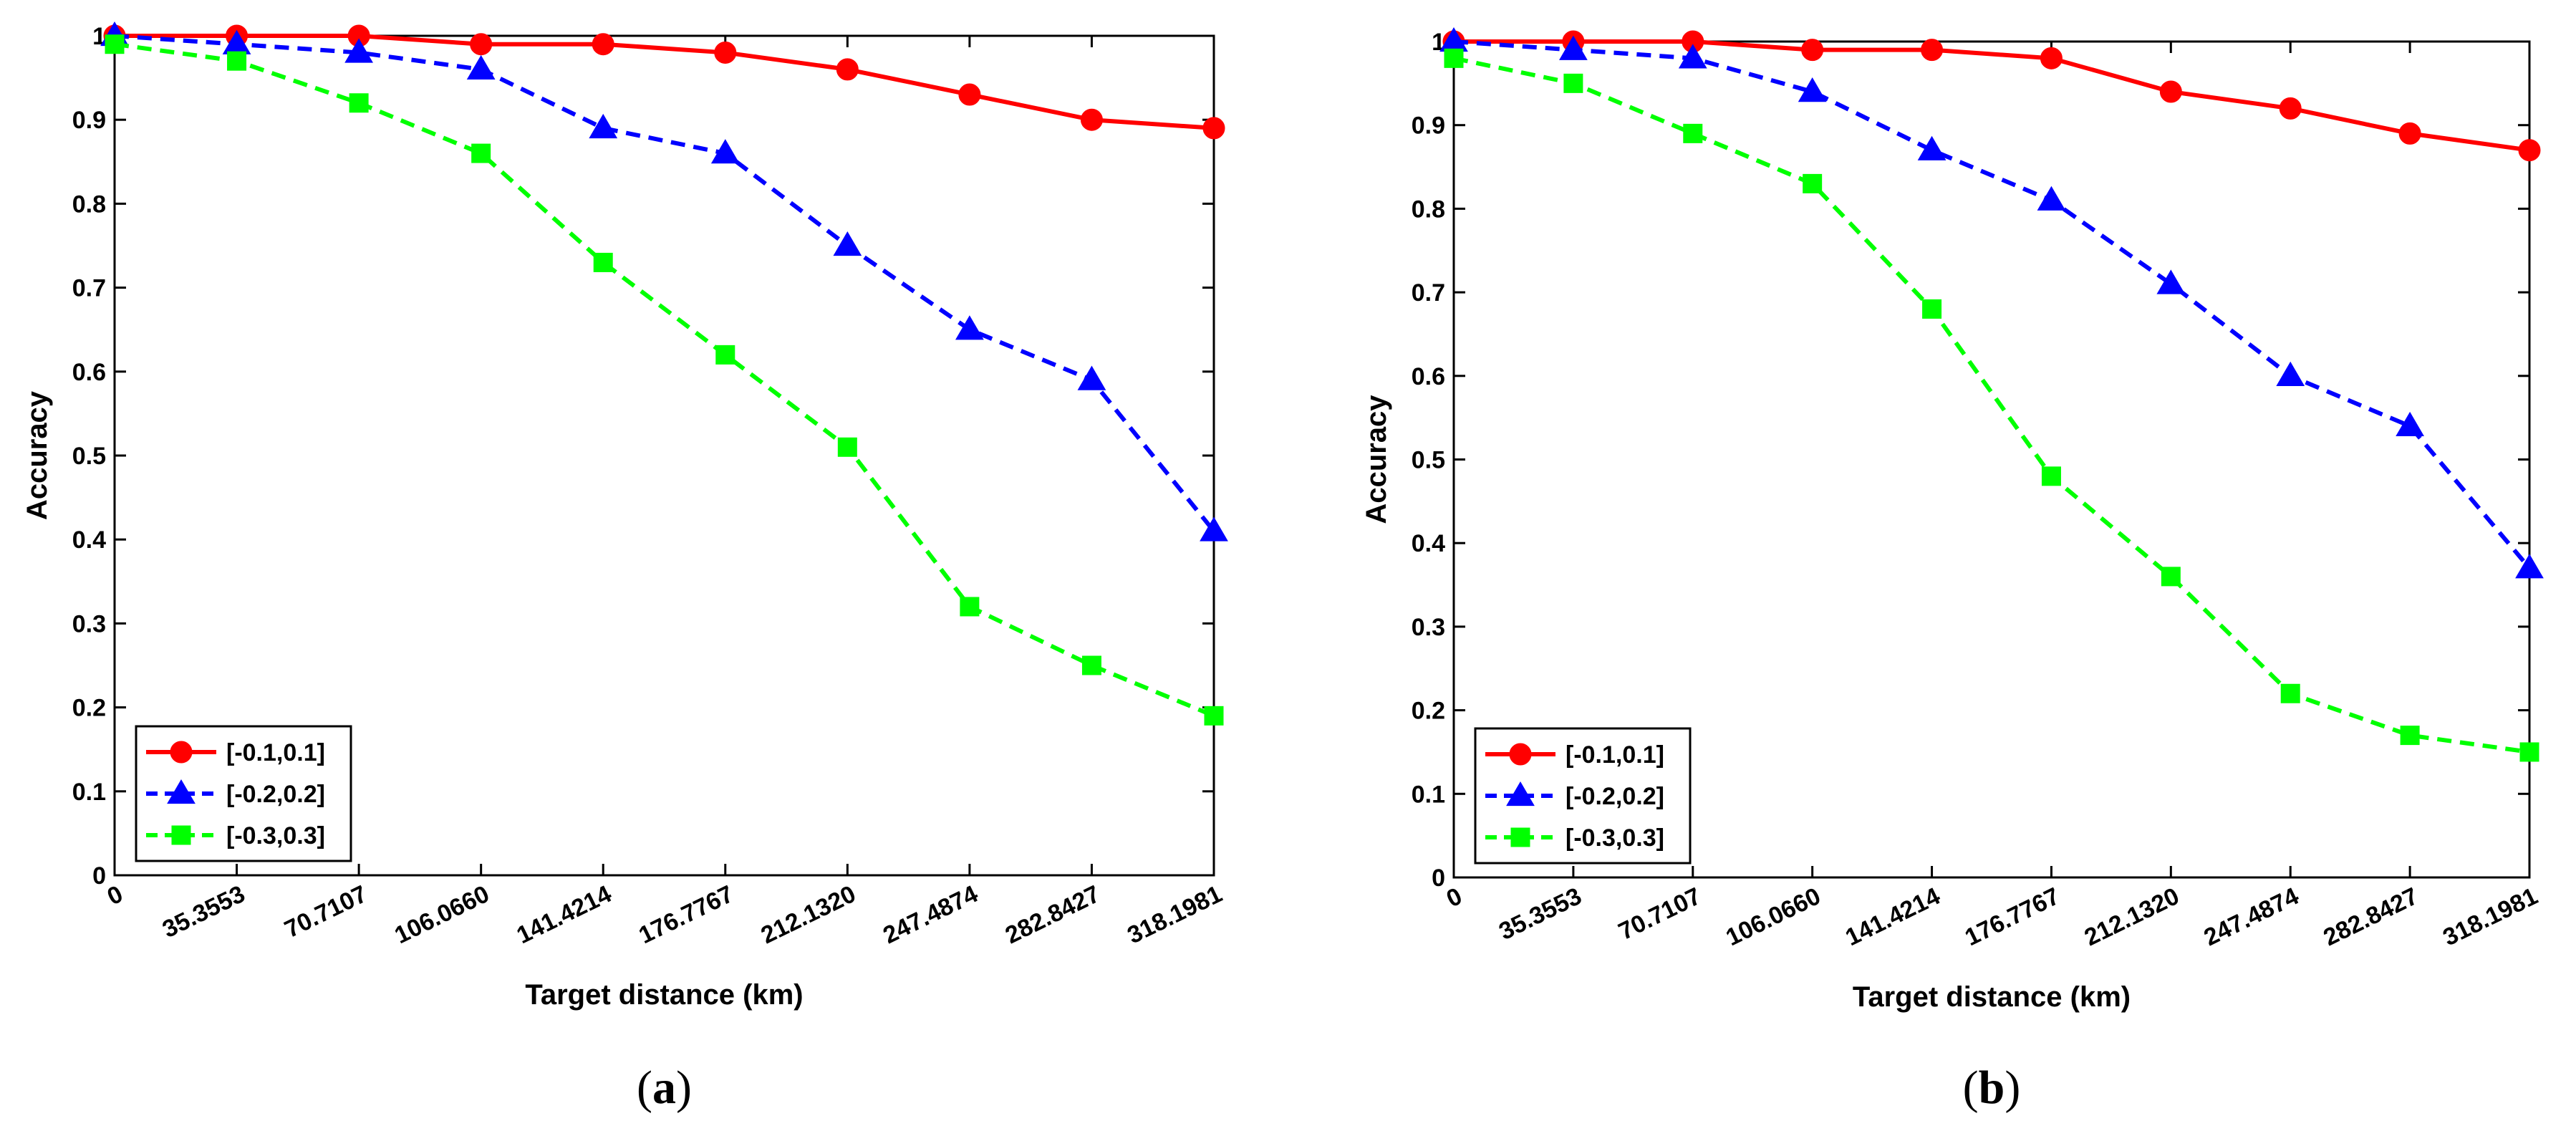 Image resolution: width=2576 pixels, height=1136 pixels. What do you see at coordinates (930, 914) in the screenshot?
I see `x-tick-label: 247.4874` at bounding box center [930, 914].